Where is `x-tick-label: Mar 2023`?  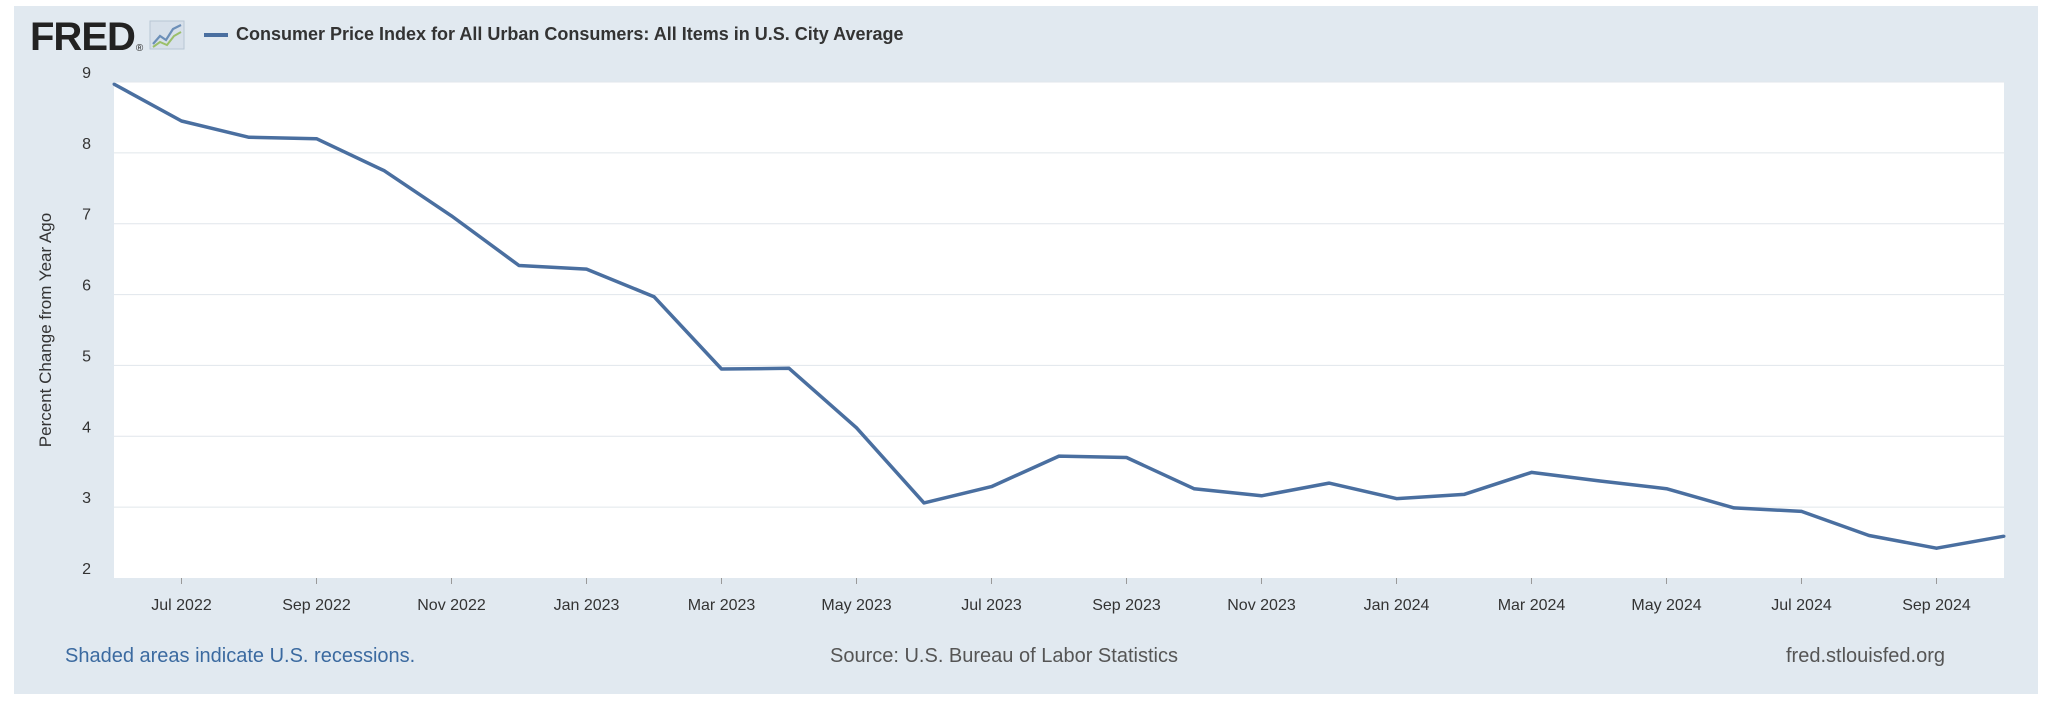
x-tick-label: Mar 2023 is located at coordinates (722, 605).